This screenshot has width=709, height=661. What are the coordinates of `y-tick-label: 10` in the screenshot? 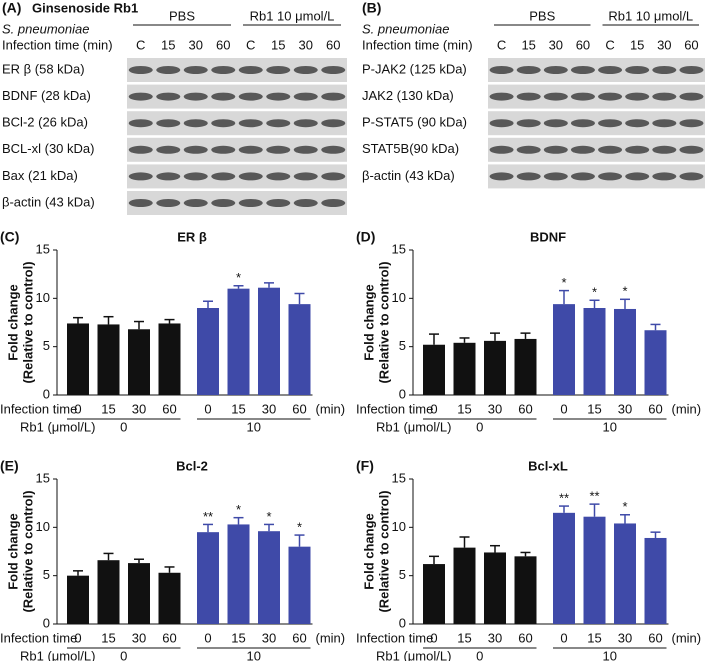 It's located at (43, 526).